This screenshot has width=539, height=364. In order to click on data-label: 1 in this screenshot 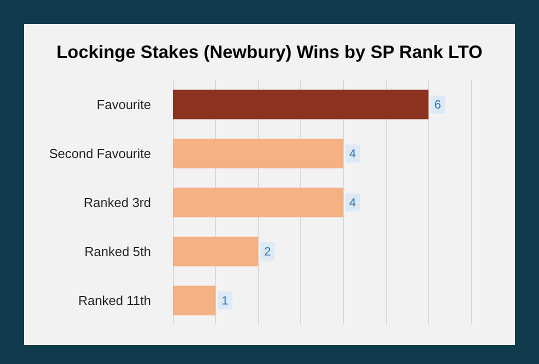, I will do `click(225, 301)`.